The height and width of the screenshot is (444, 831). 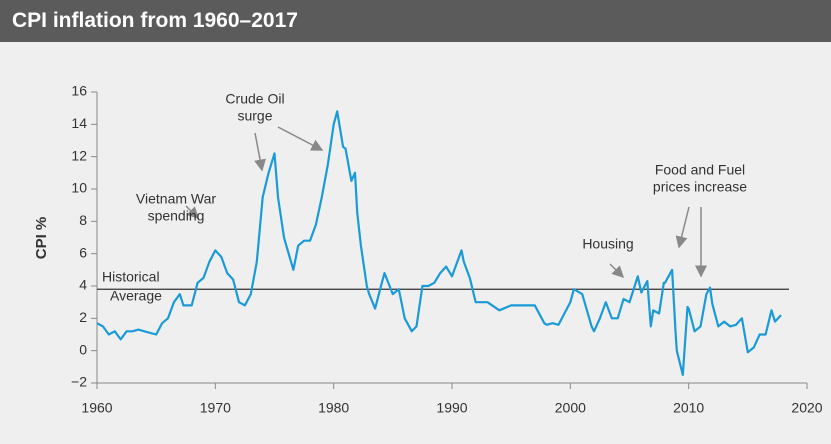 I want to click on y-tick-label: 4, so click(x=83, y=285).